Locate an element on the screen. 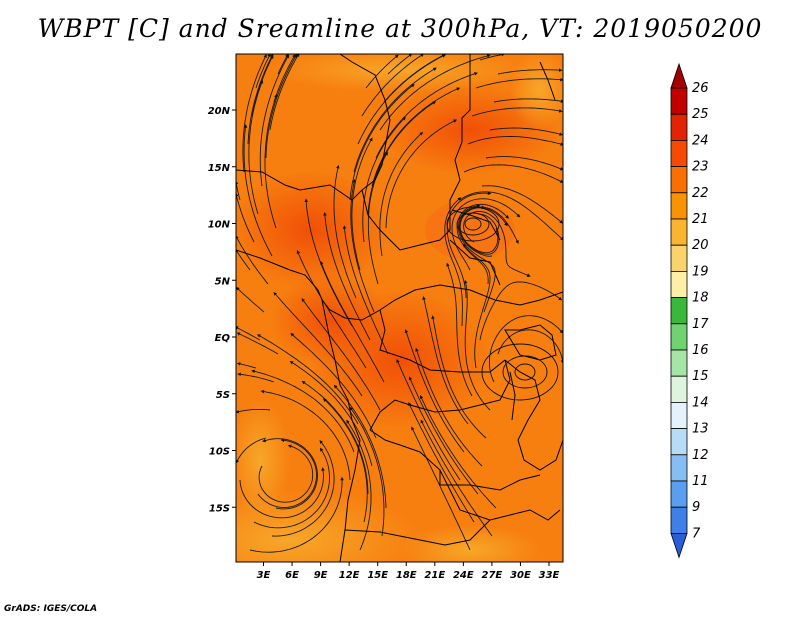 The height and width of the screenshot is (618, 800). lon-label: 33E is located at coordinates (549, 575).